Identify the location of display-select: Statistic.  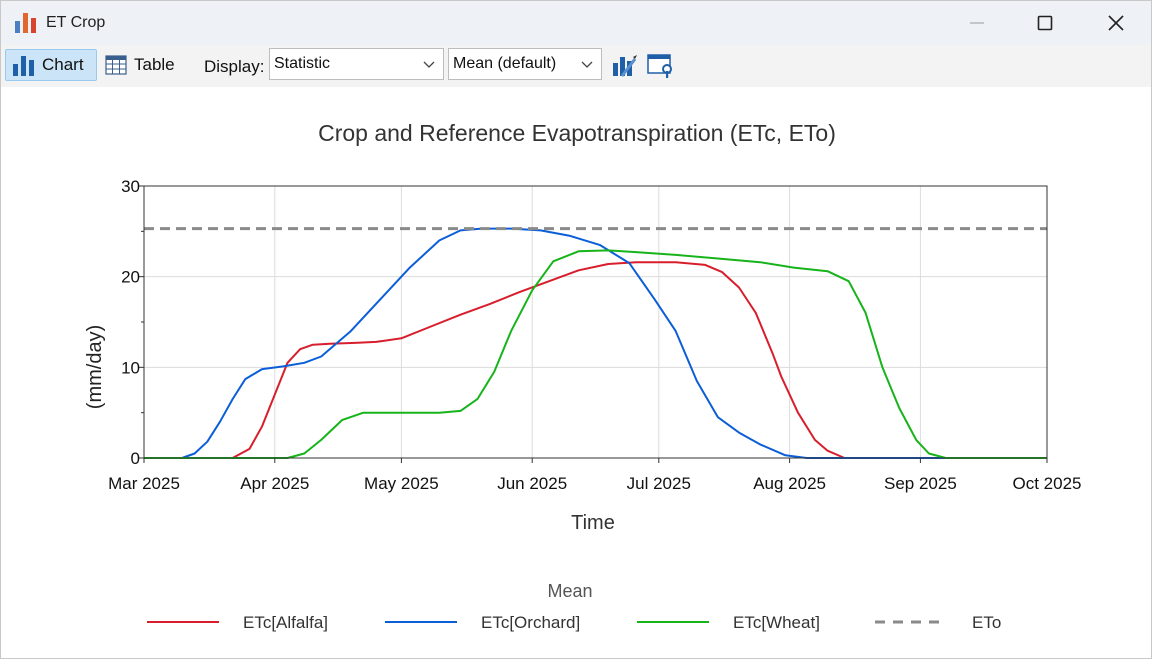
(356, 64).